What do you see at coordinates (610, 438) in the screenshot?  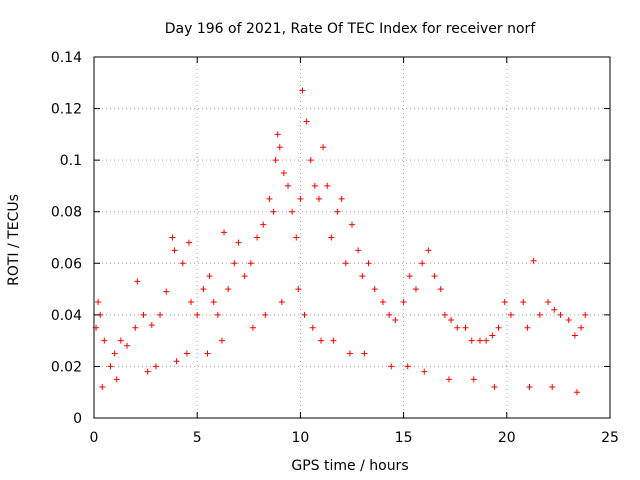 I see `x-tick-label: 25` at bounding box center [610, 438].